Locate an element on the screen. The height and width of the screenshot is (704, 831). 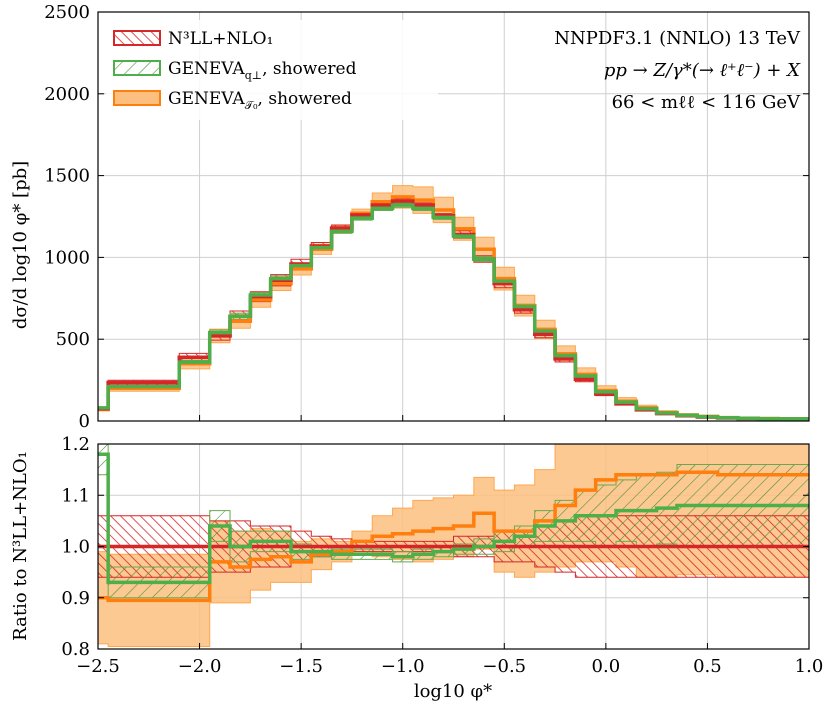
legend-background is located at coordinates (272, 70).